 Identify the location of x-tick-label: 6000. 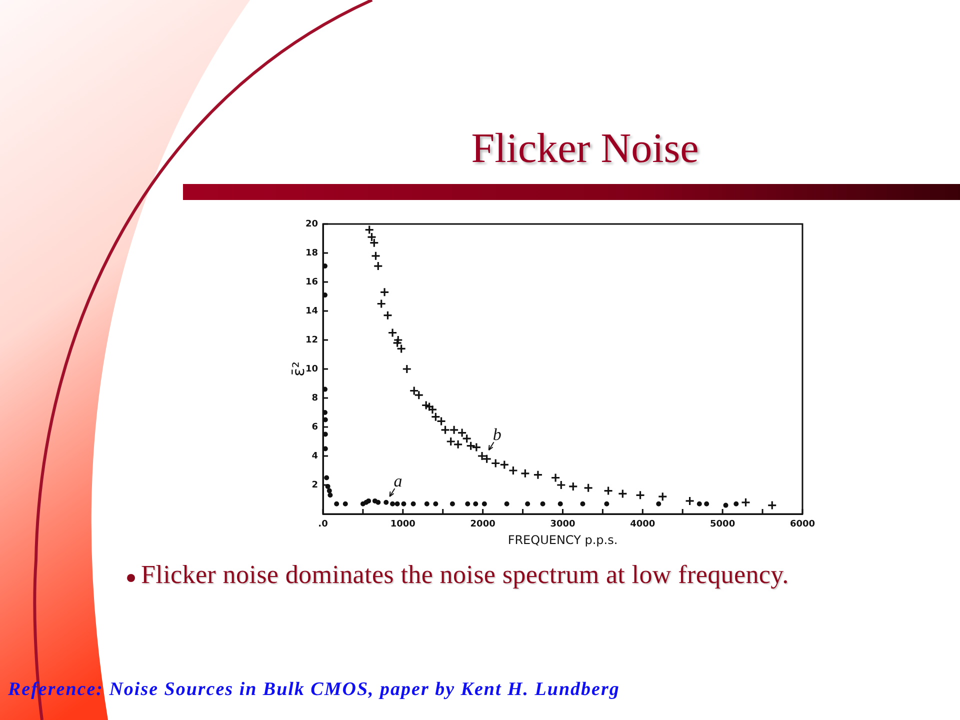
(803, 525).